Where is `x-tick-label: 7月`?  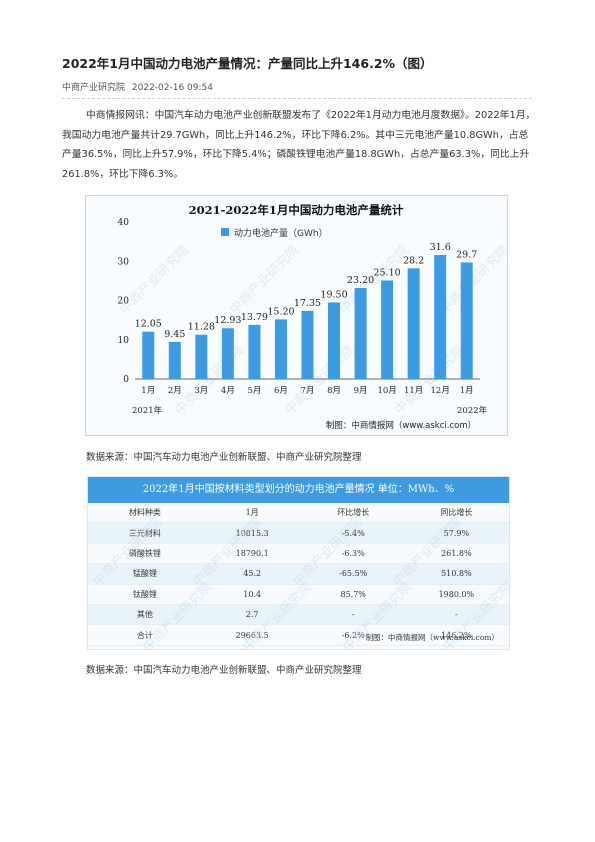
x-tick-label: 7月 is located at coordinates (308, 391).